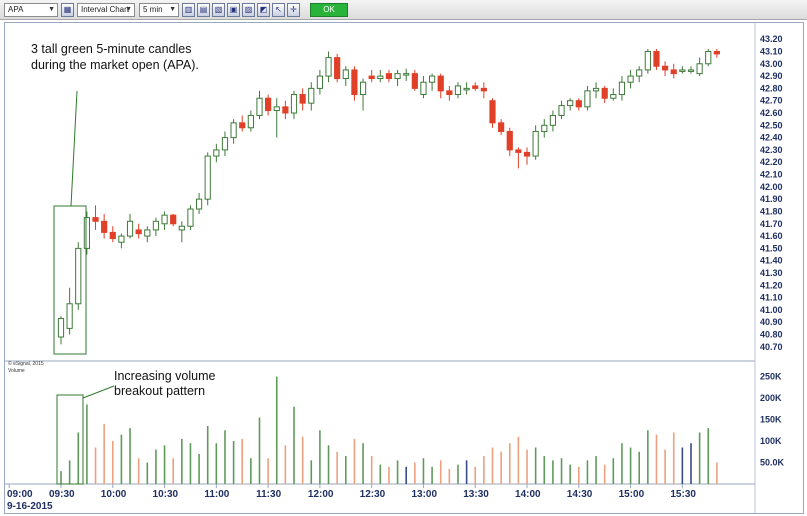 The width and height of the screenshot is (807, 516). Describe the element at coordinates (321, 494) in the screenshot. I see `time-tick-label: 12:00` at that location.